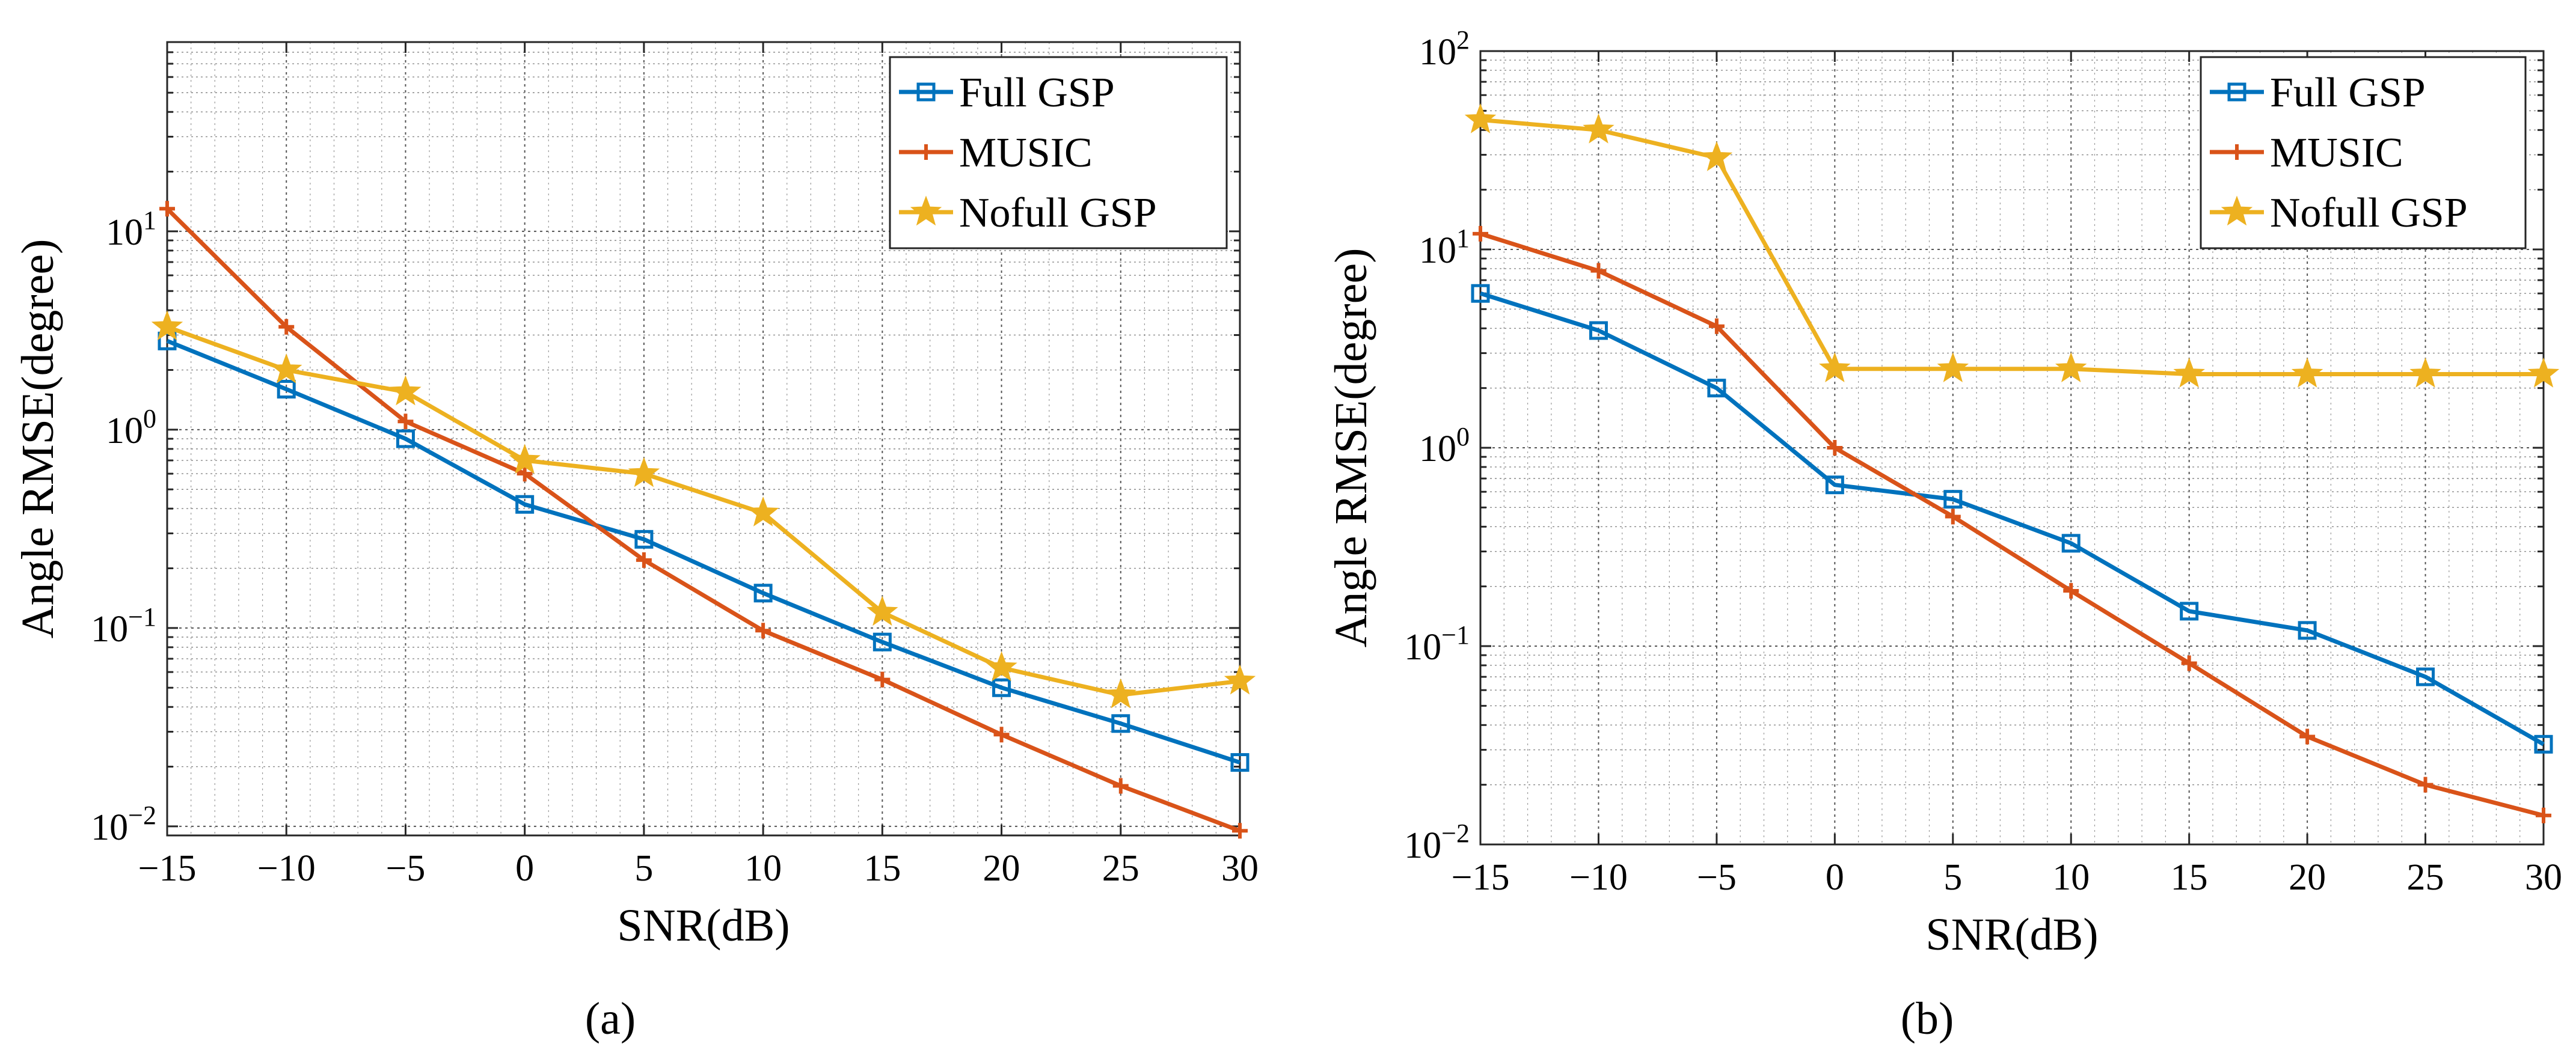 The width and height of the screenshot is (2576, 1047). Describe the element at coordinates (2369, 213) in the screenshot. I see `legend-label: Nofull GSP` at that location.